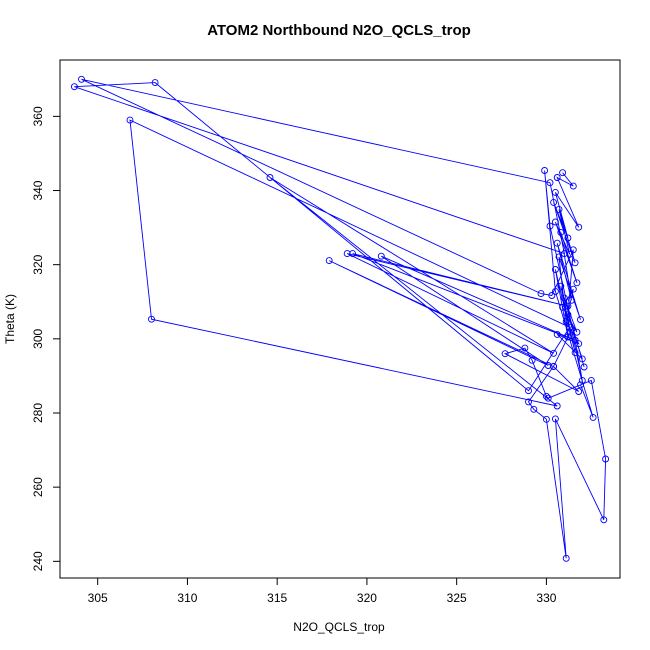 This screenshot has width=650, height=650. Describe the element at coordinates (38, 561) in the screenshot. I see `y-tick-label: 240` at that location.